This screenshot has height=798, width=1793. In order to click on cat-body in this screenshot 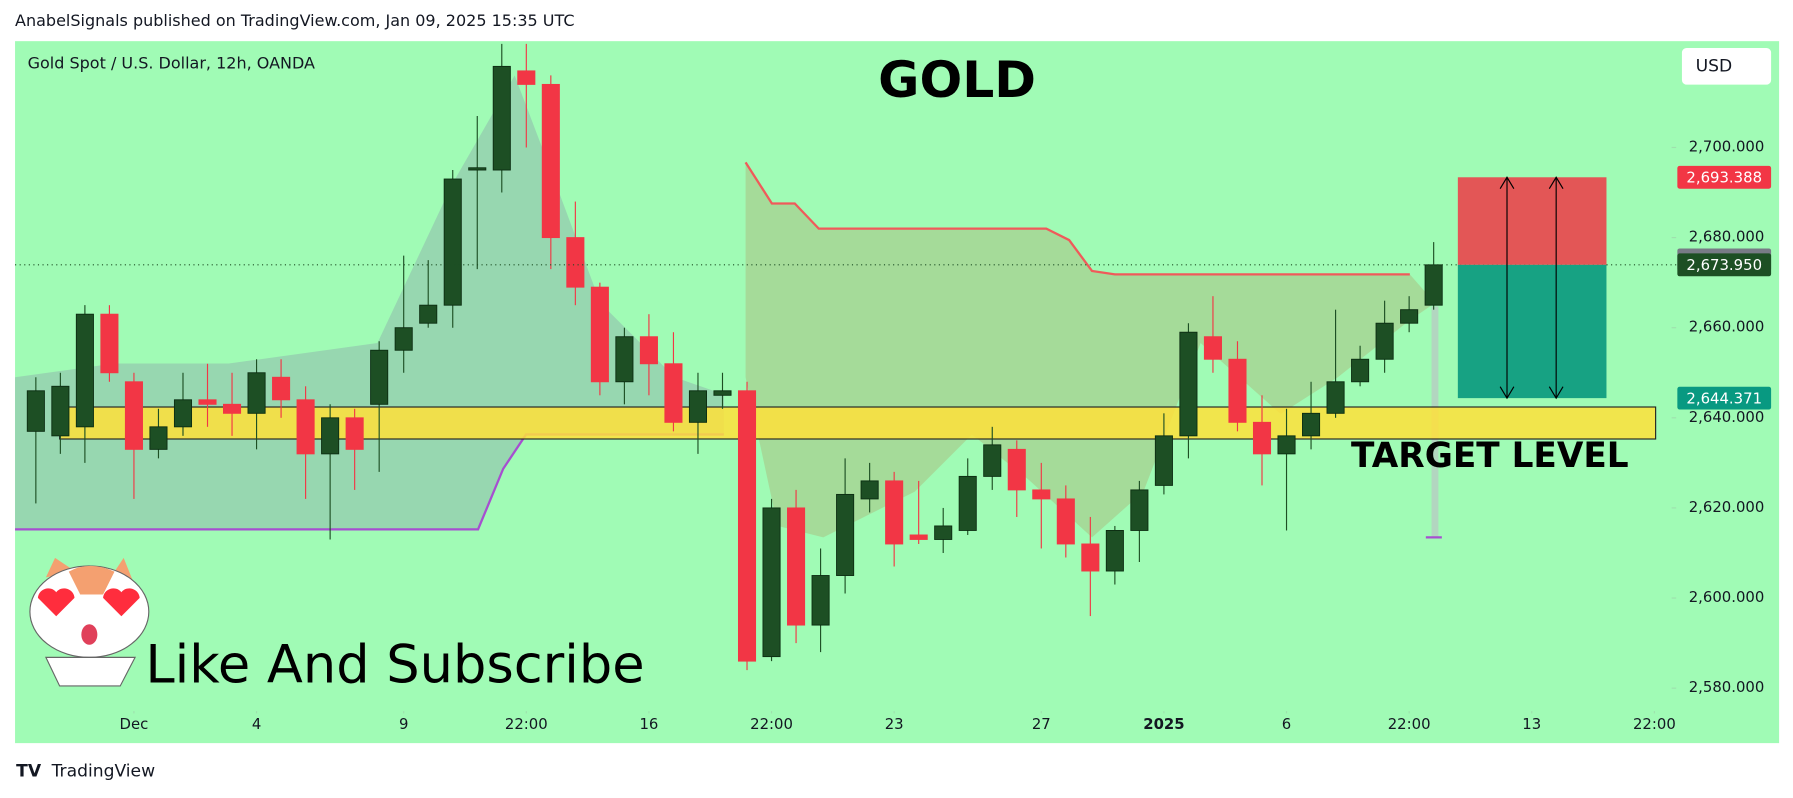, I will do `click(91, 671)`.